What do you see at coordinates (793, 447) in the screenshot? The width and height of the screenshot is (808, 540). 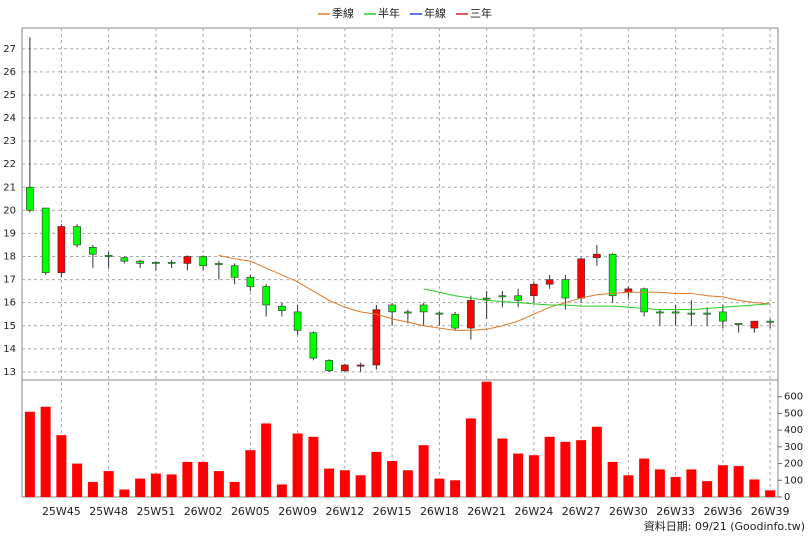 I see `y2-tick-label: 300` at bounding box center [793, 447].